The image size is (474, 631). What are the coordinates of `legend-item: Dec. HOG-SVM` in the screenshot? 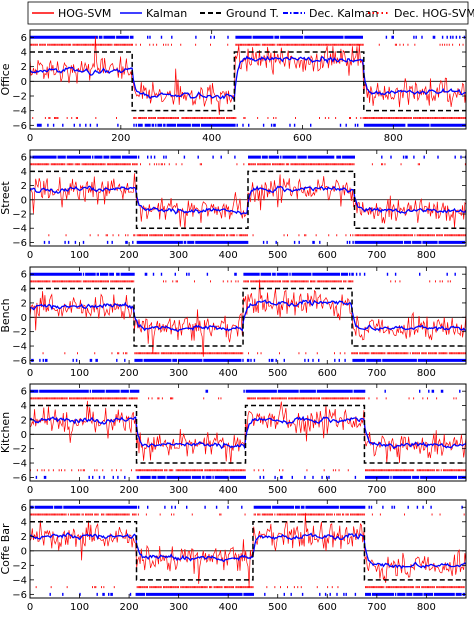 It's located at (421, 13).